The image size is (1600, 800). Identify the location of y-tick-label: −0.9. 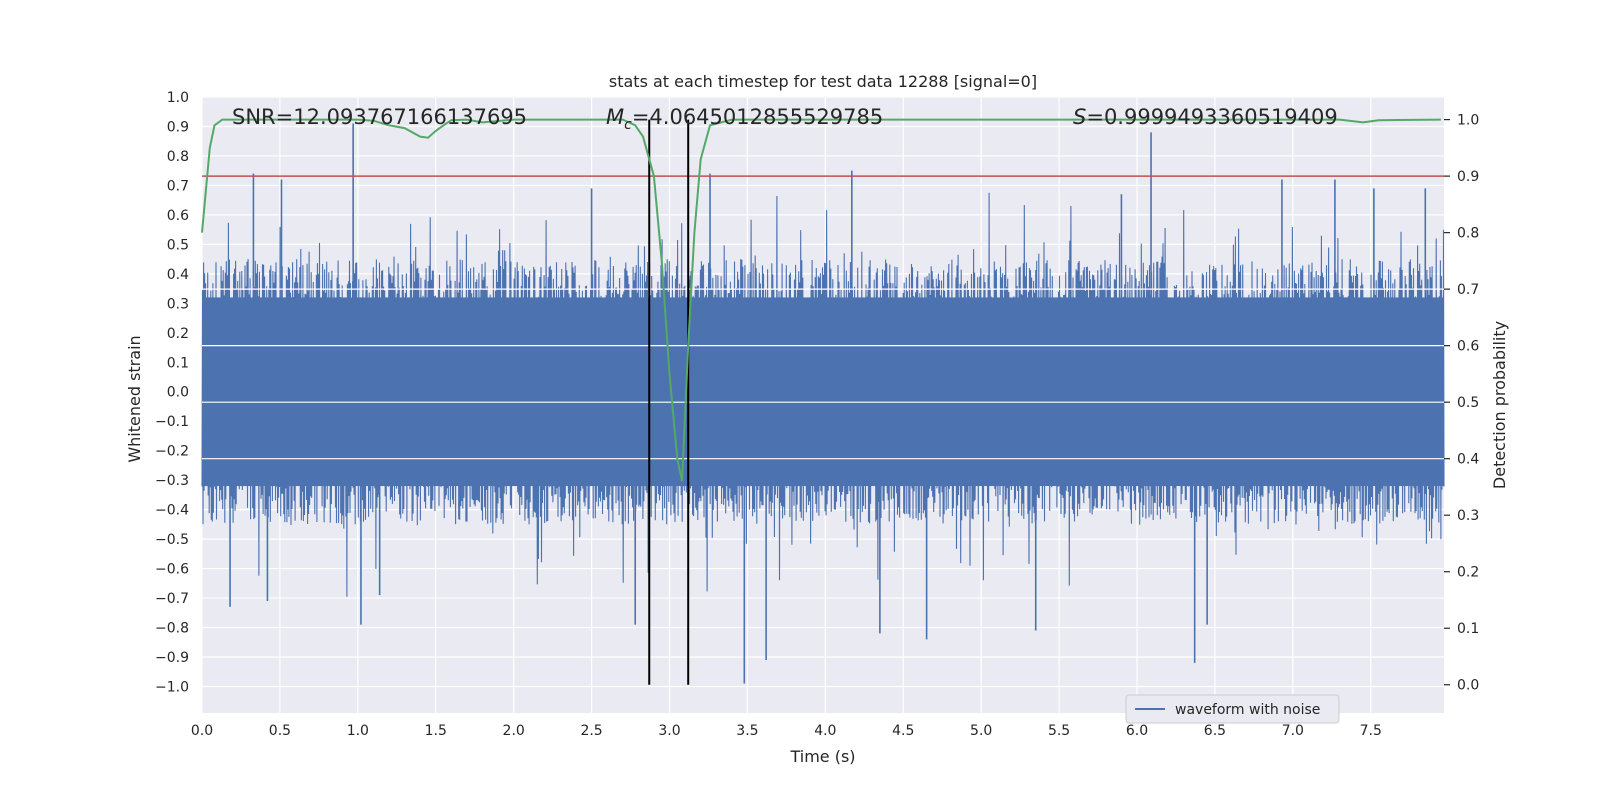
(172, 658).